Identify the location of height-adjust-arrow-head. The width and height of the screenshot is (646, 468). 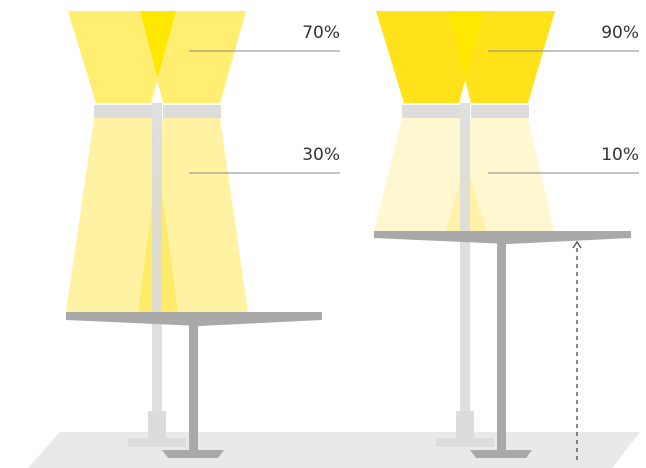
(577, 244).